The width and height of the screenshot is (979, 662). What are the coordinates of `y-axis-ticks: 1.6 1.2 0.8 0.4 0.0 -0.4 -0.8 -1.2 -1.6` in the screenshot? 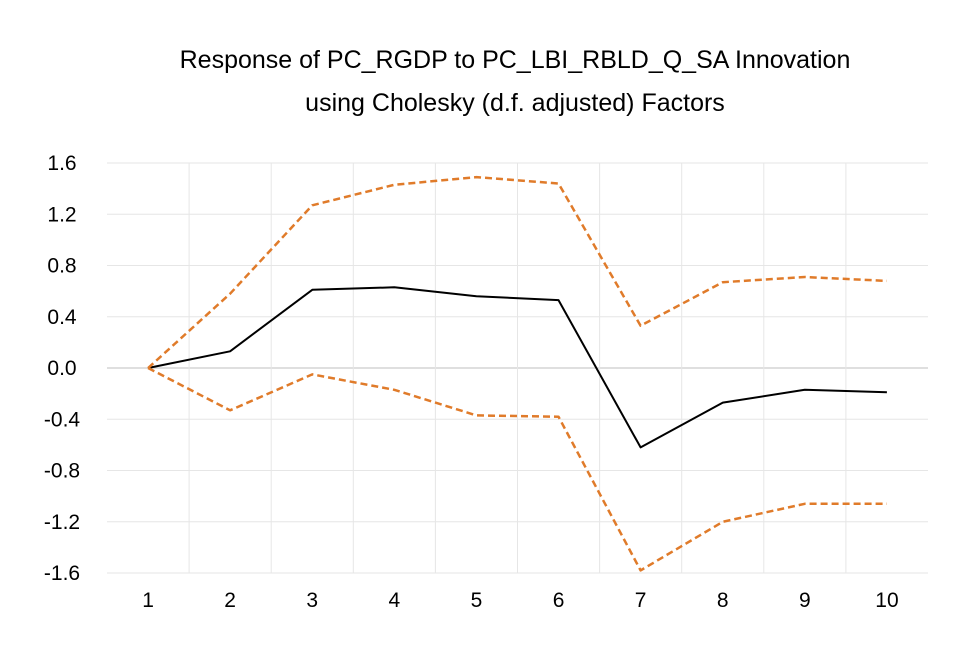 It's located at (62, 368).